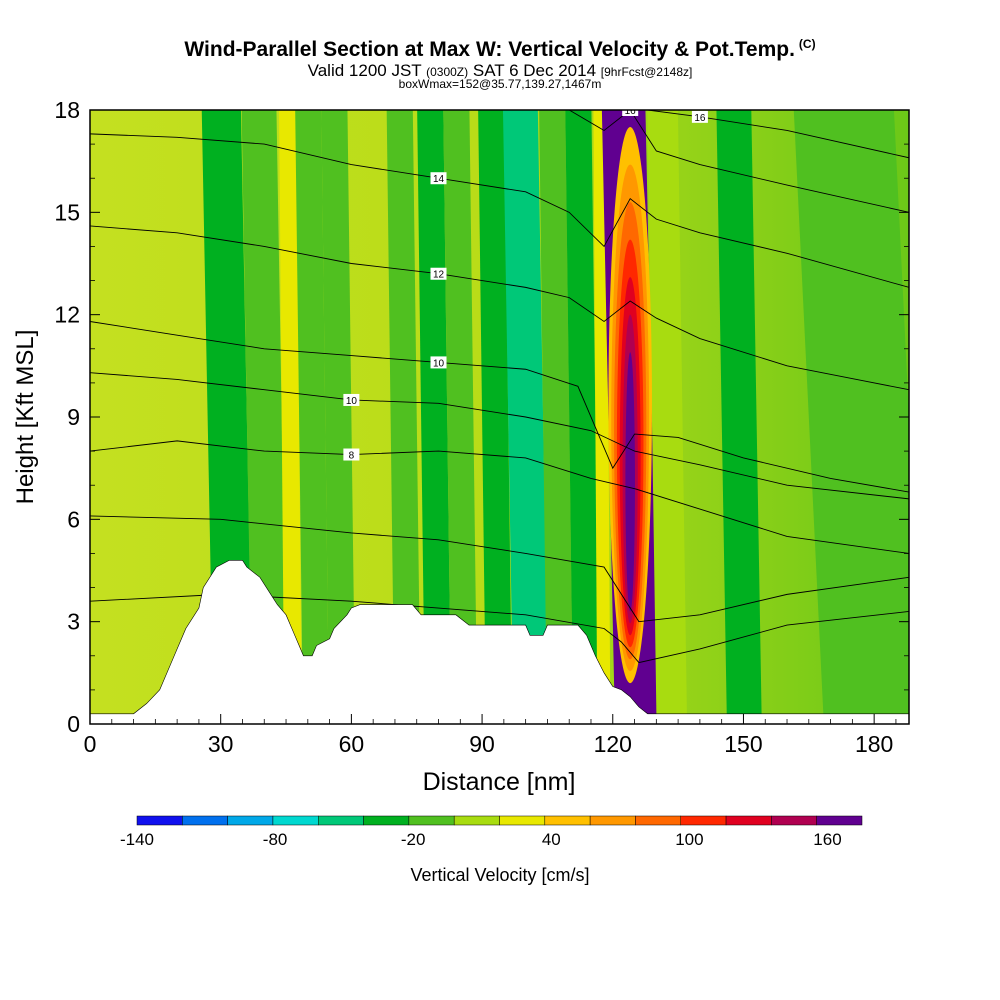 The width and height of the screenshot is (1000, 1000). What do you see at coordinates (73, 417) in the screenshot?
I see `y-tick-label: 9` at bounding box center [73, 417].